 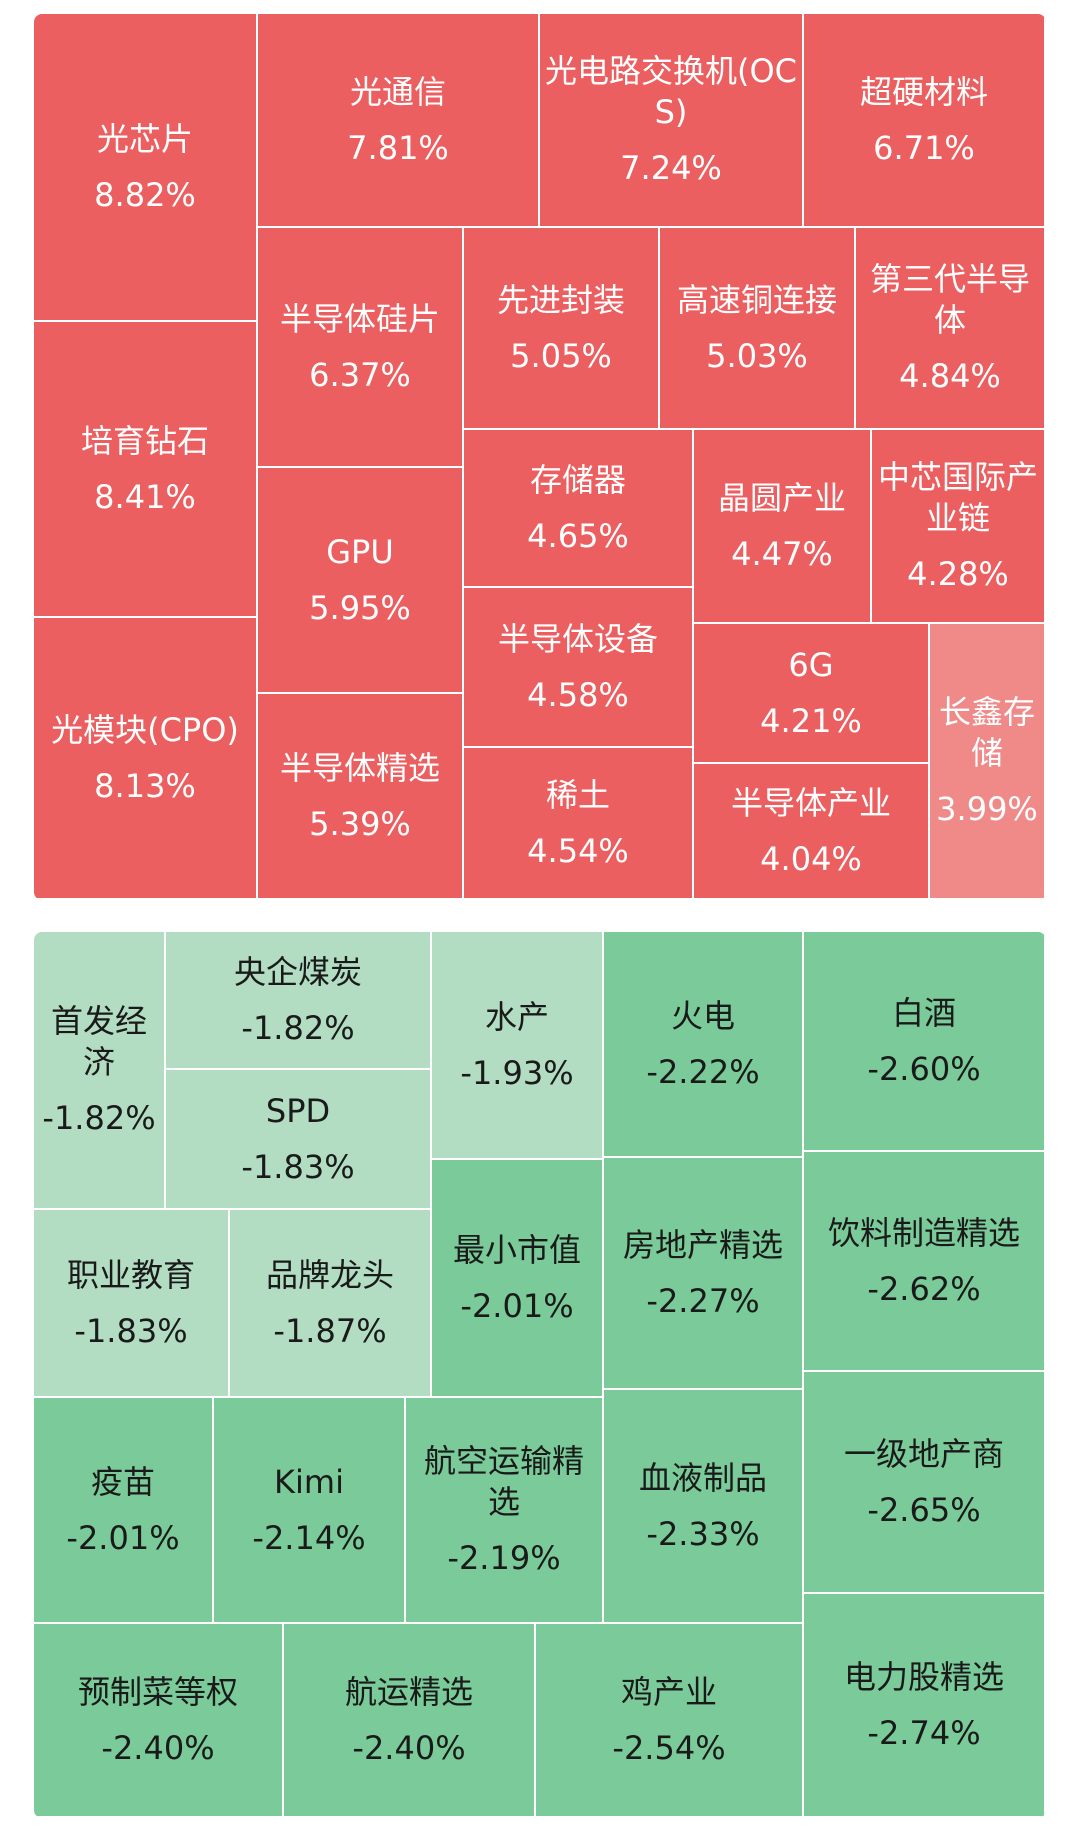 I want to click on sector-tile: 航空运输精选 -2.19%, so click(x=505, y=1511).